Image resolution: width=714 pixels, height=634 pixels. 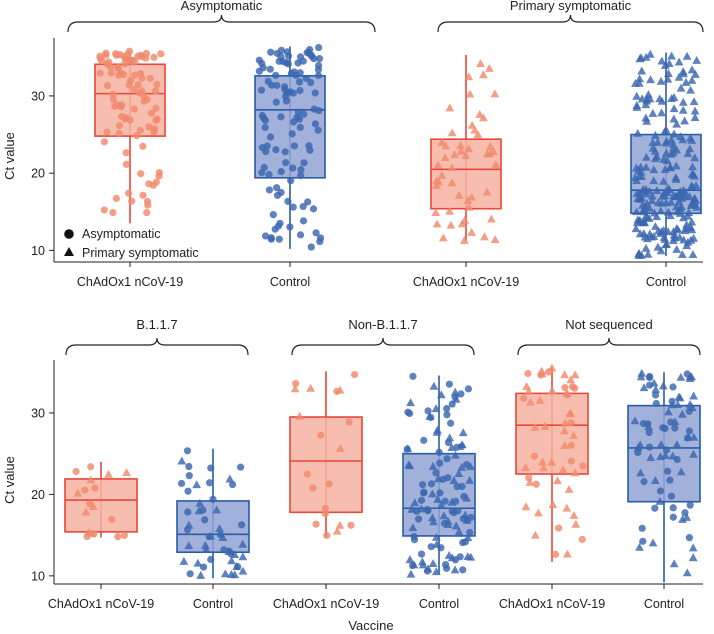 I want to click on data-points, so click(x=664, y=472).